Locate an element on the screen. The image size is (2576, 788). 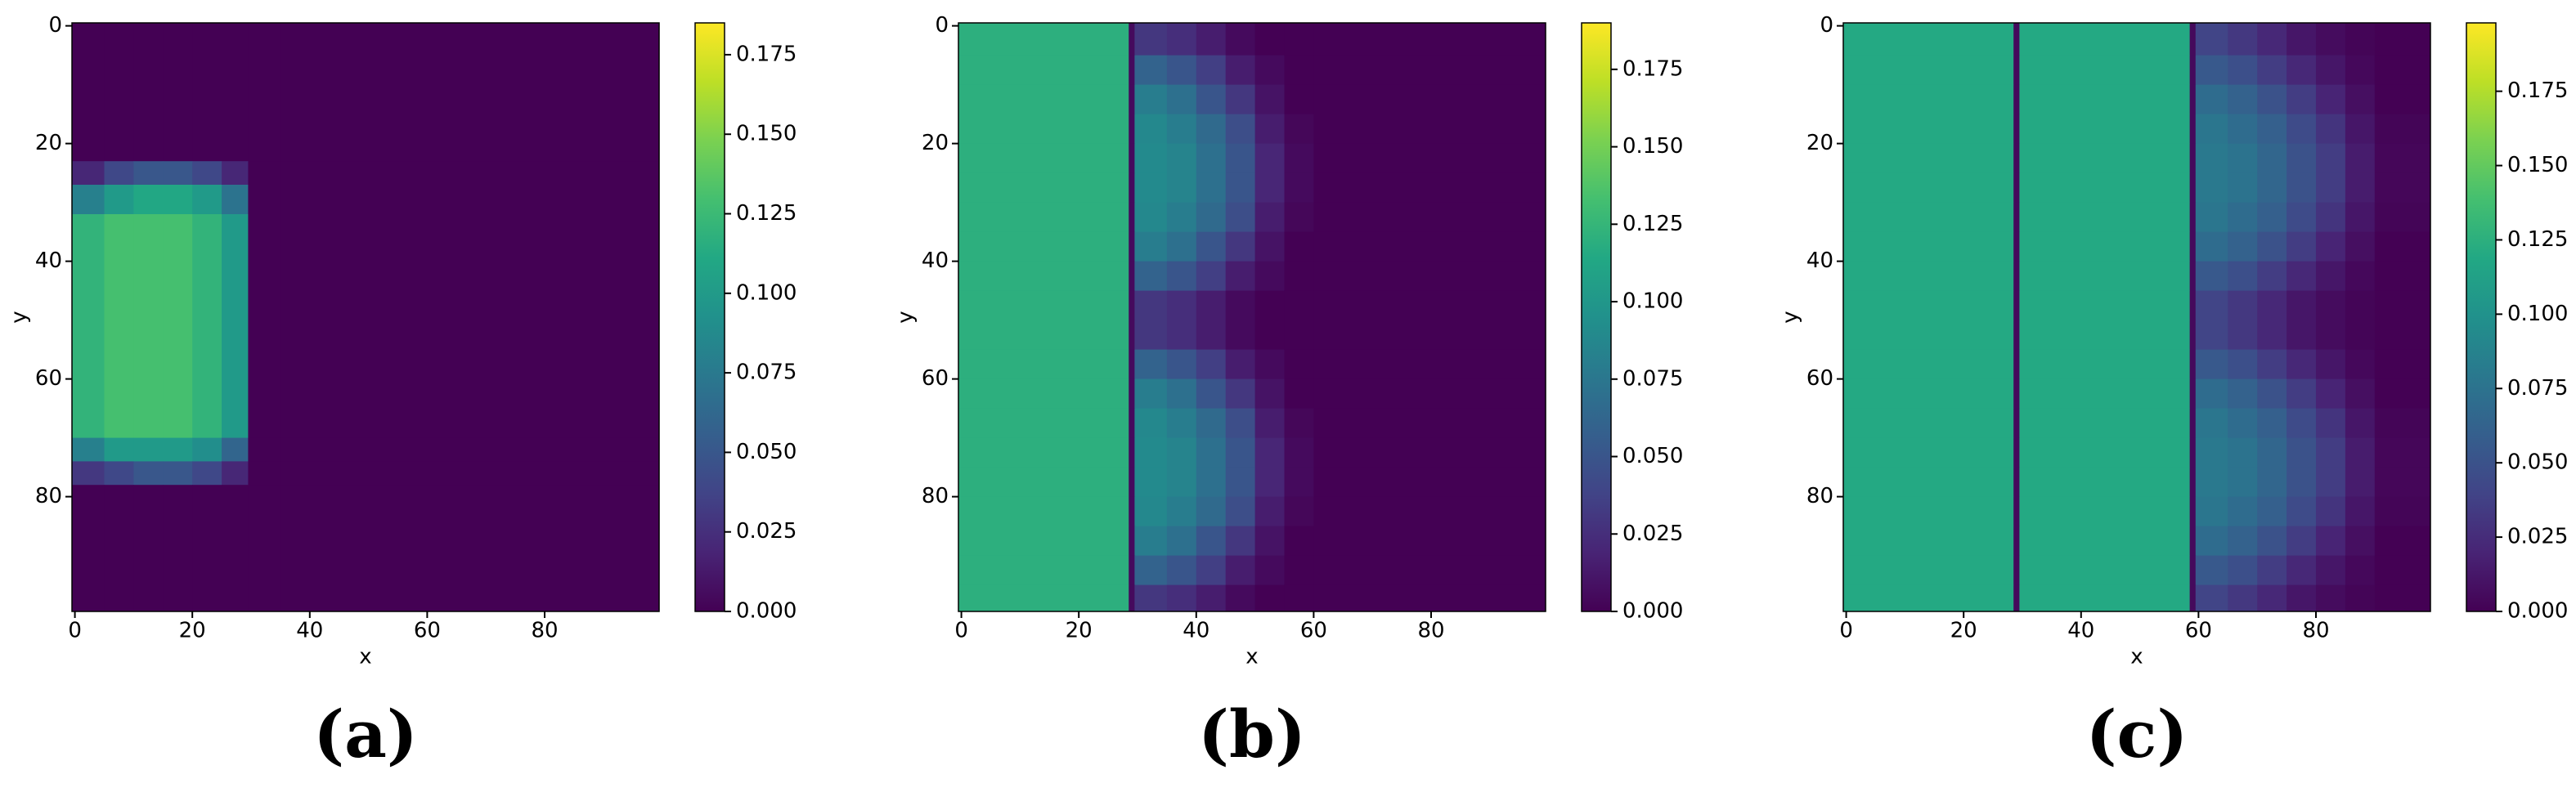
x-tick-label: 60 is located at coordinates (427, 631).